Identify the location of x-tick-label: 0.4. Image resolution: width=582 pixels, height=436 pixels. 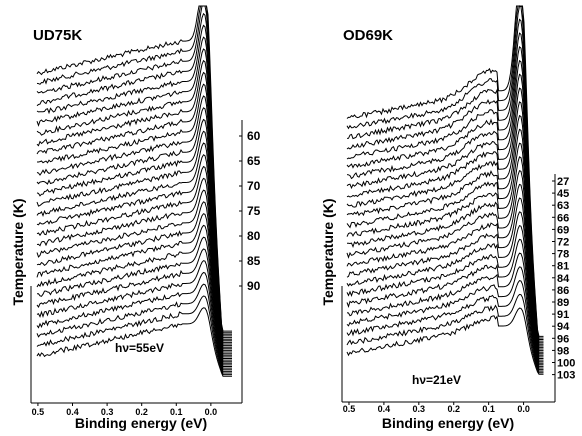
(384, 409).